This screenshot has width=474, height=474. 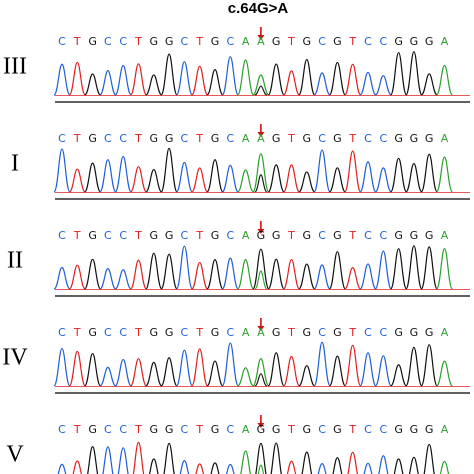 What do you see at coordinates (15, 455) in the screenshot?
I see `panel-label: V` at bounding box center [15, 455].